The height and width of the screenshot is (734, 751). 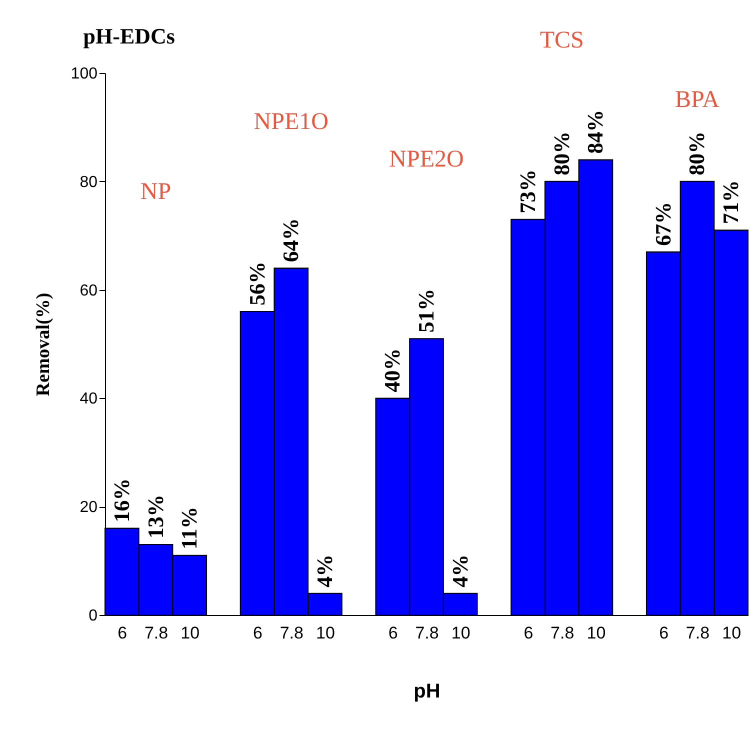 What do you see at coordinates (156, 192) in the screenshot?
I see `annotation: NP` at bounding box center [156, 192].